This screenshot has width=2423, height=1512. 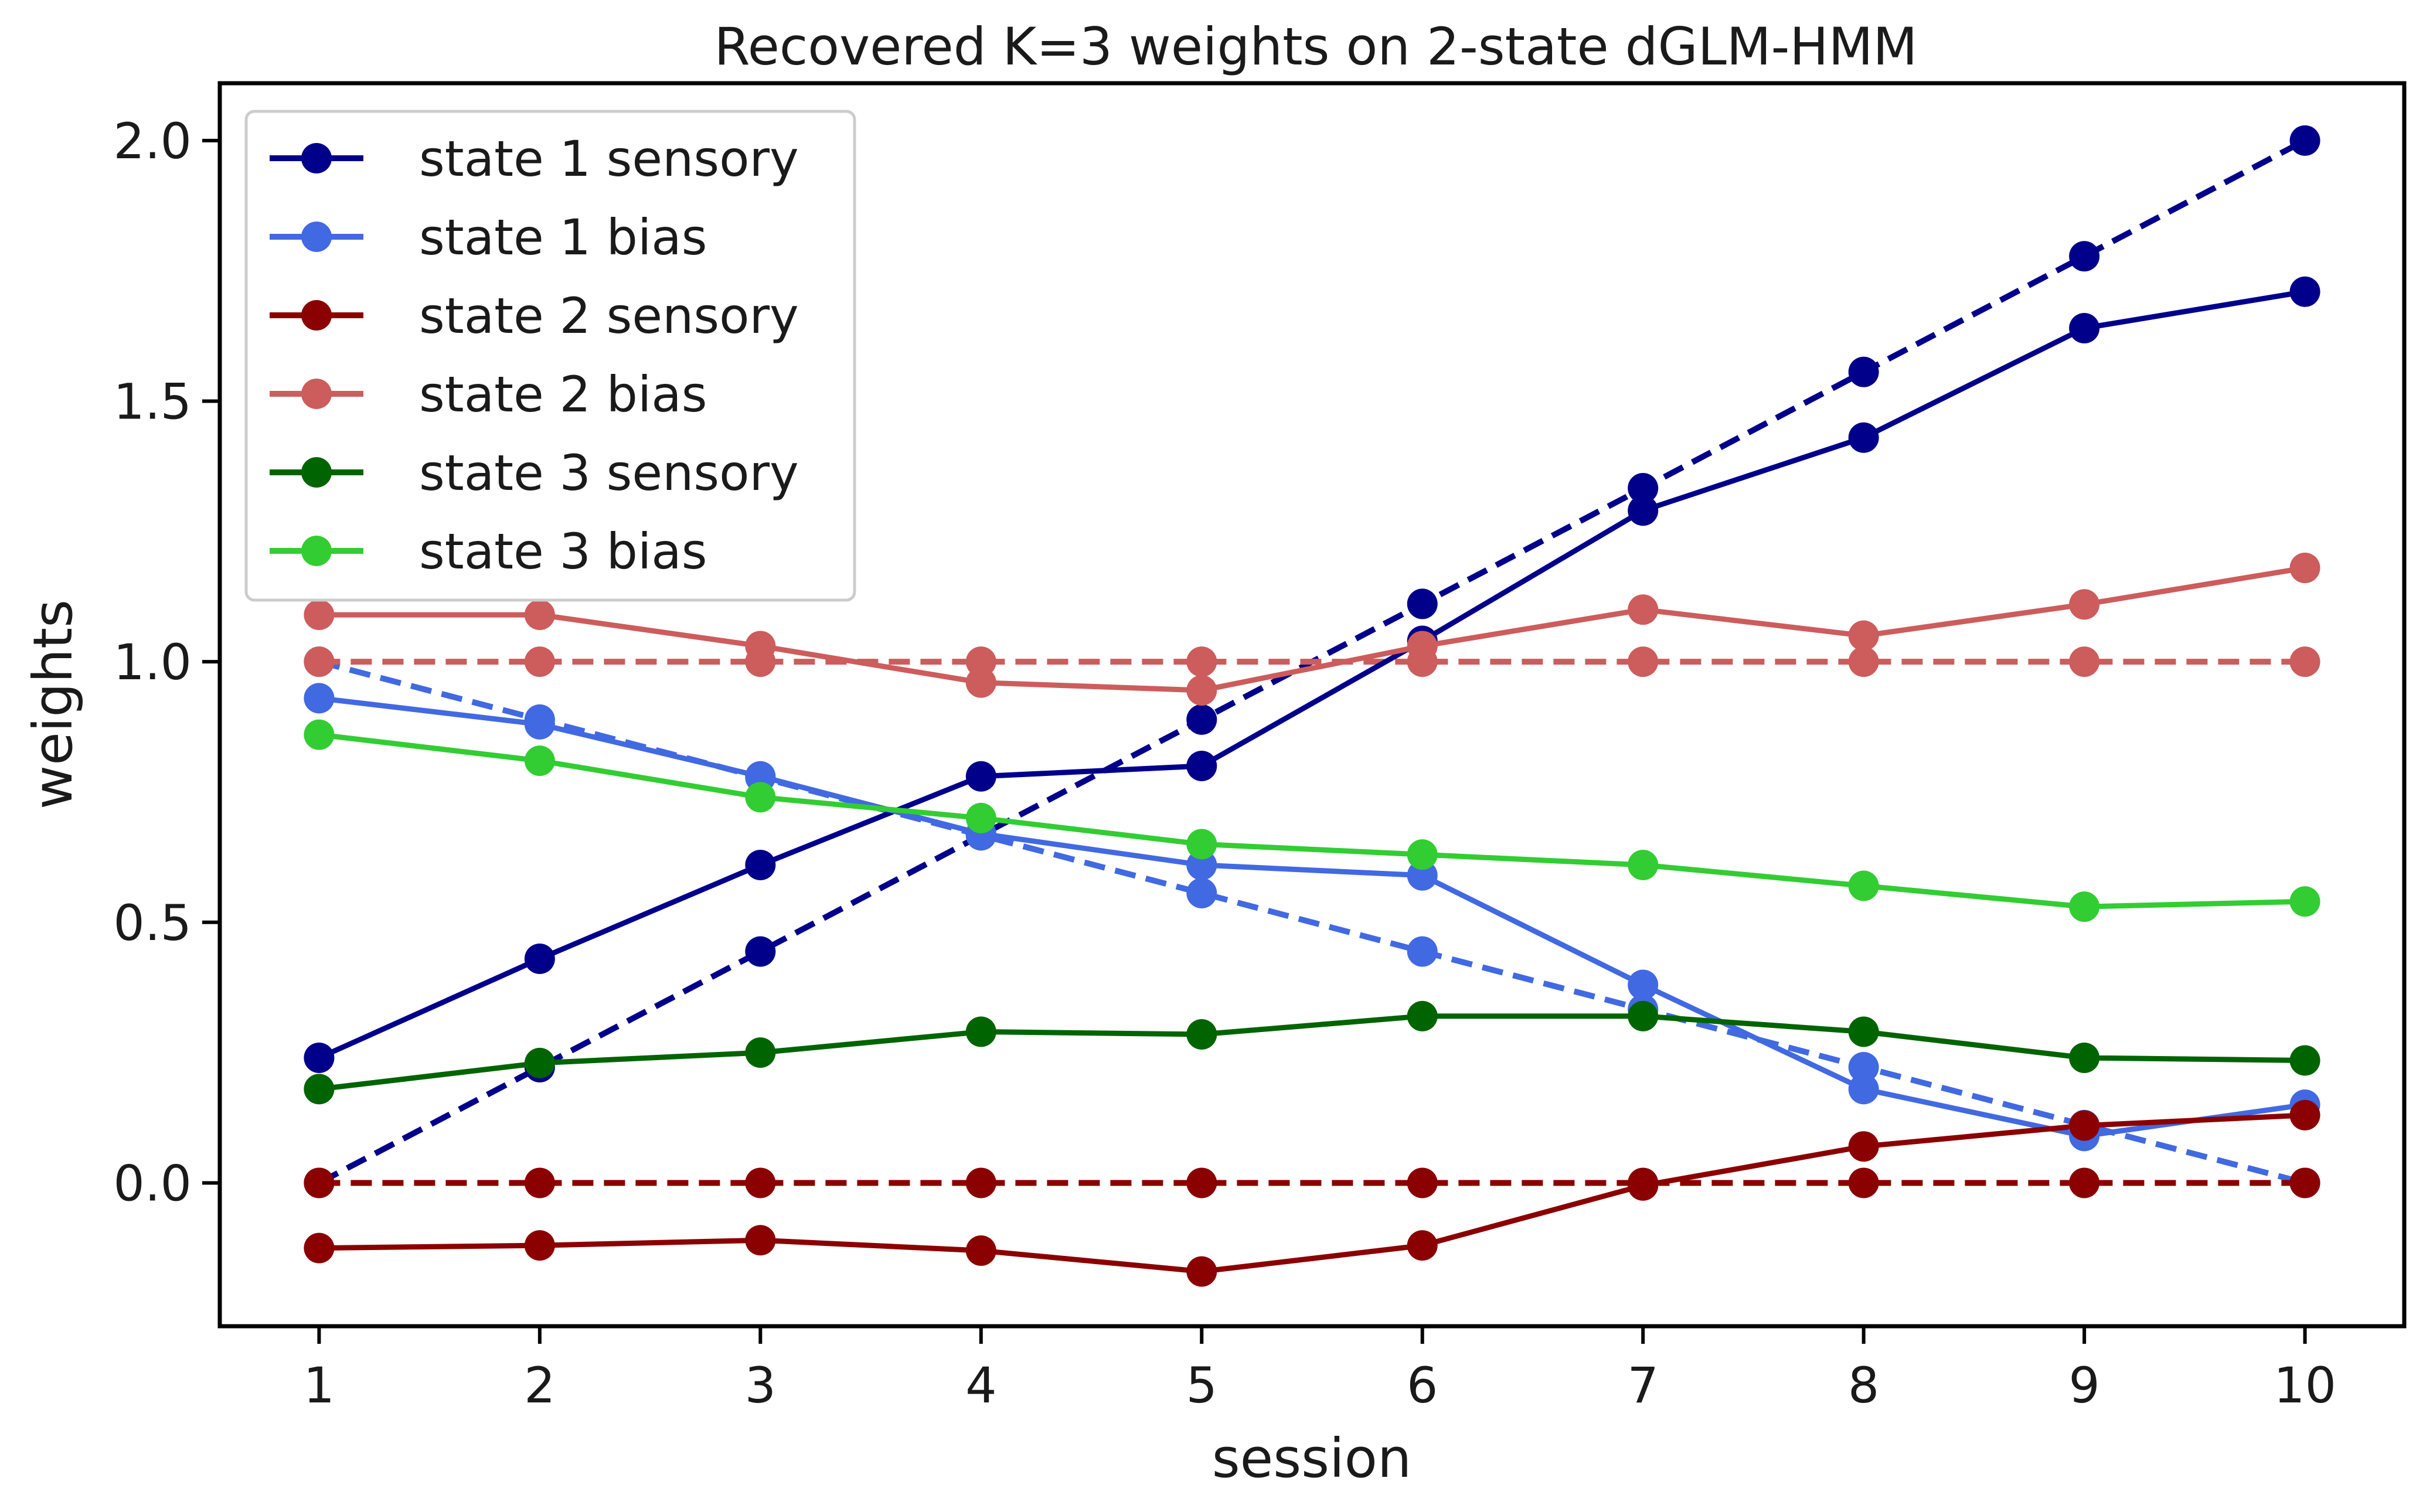 What do you see at coordinates (1422, 1385) in the screenshot?
I see `x-tick-label: 6` at bounding box center [1422, 1385].